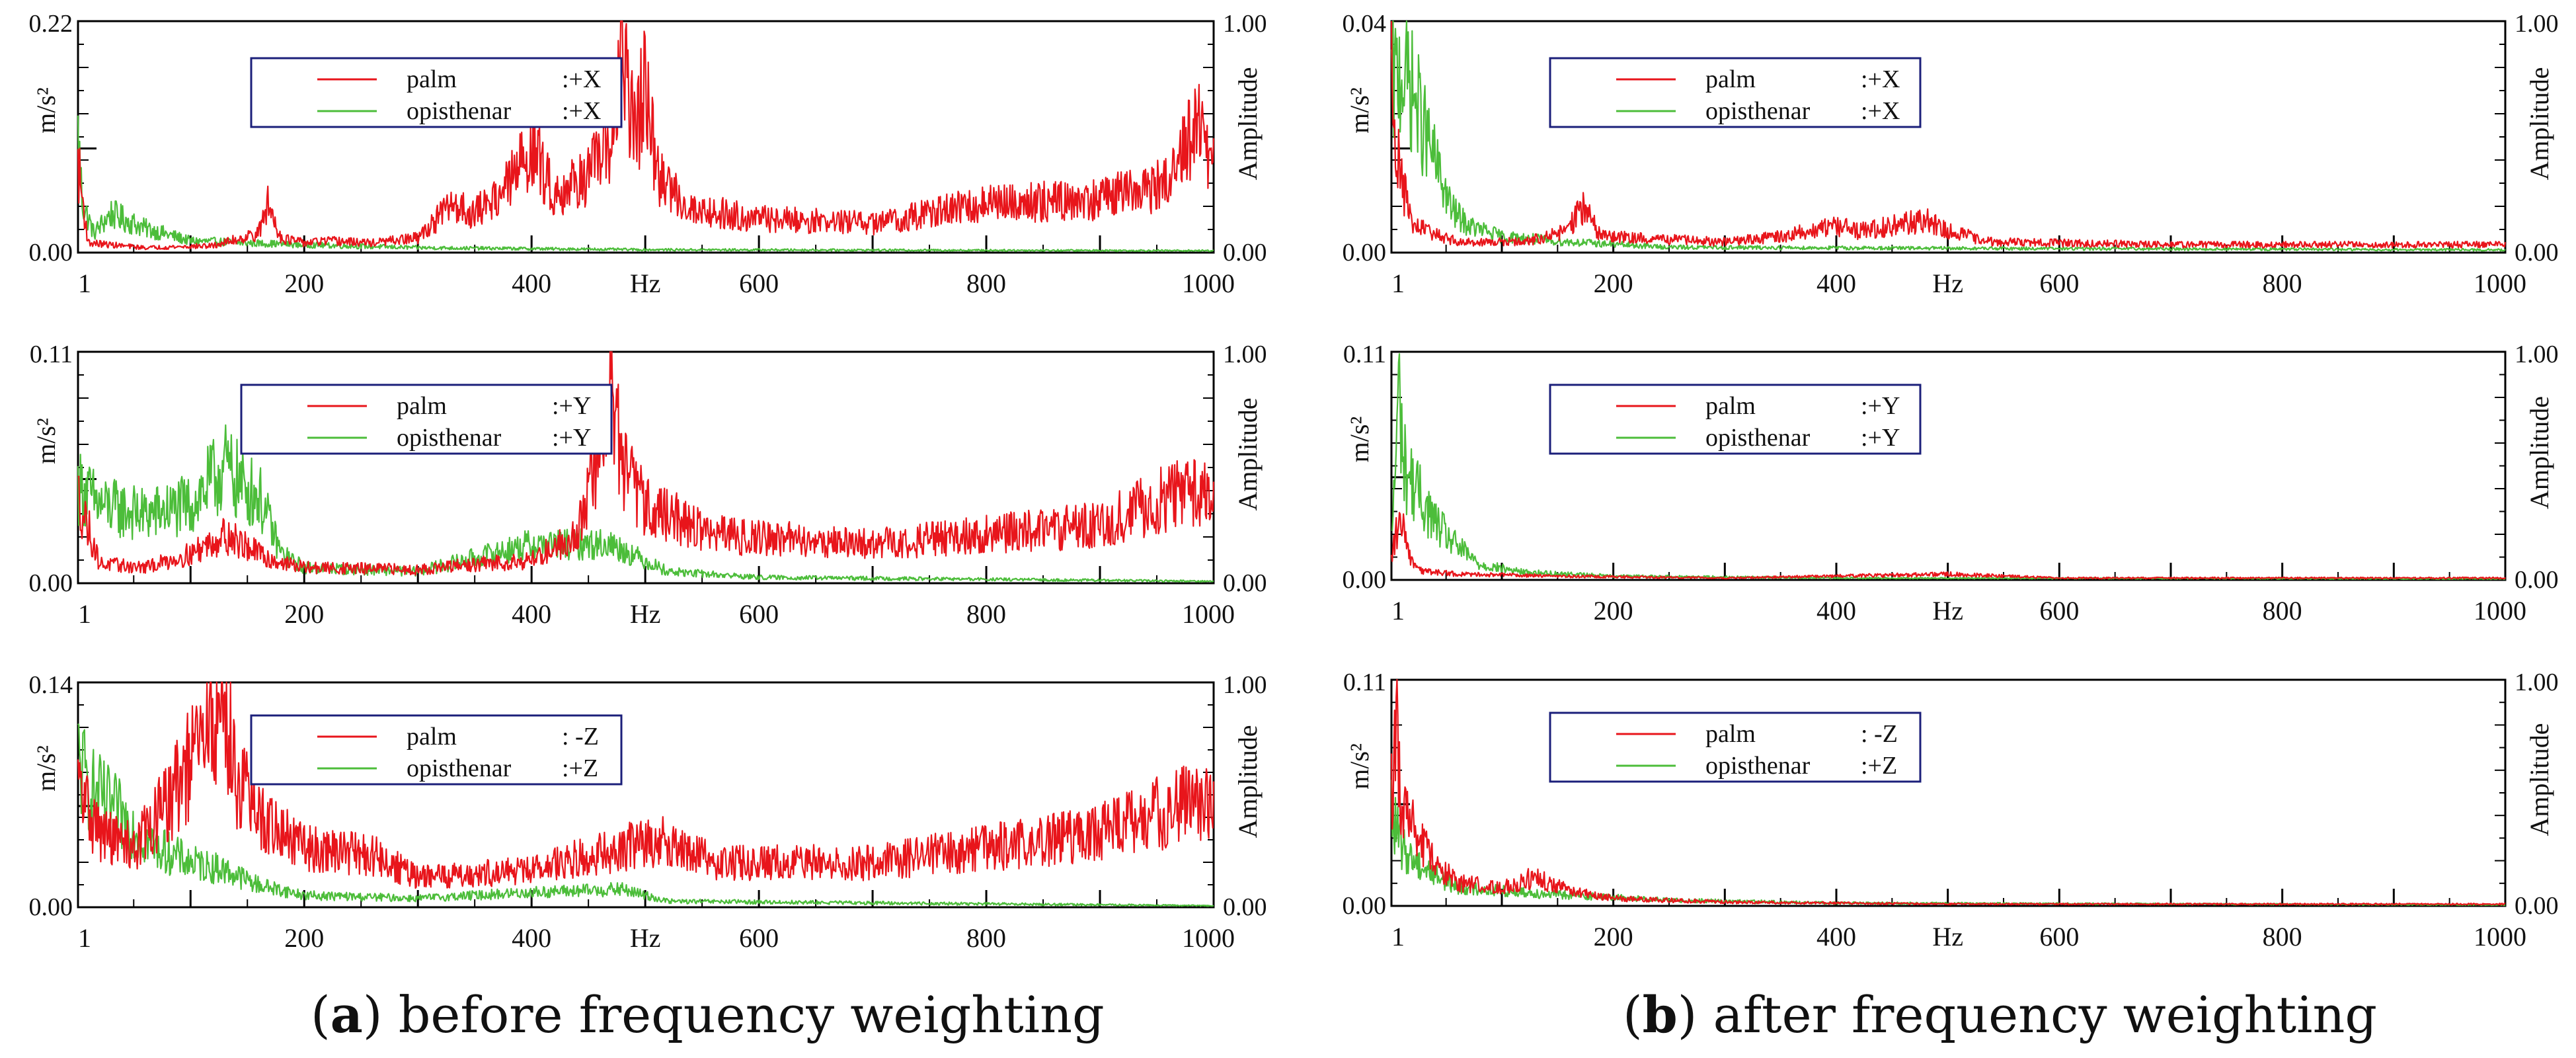 The height and width of the screenshot is (1058, 2576). Describe the element at coordinates (1879, 766) in the screenshot. I see `legend-axis-opisthenar: :+Z` at that location.